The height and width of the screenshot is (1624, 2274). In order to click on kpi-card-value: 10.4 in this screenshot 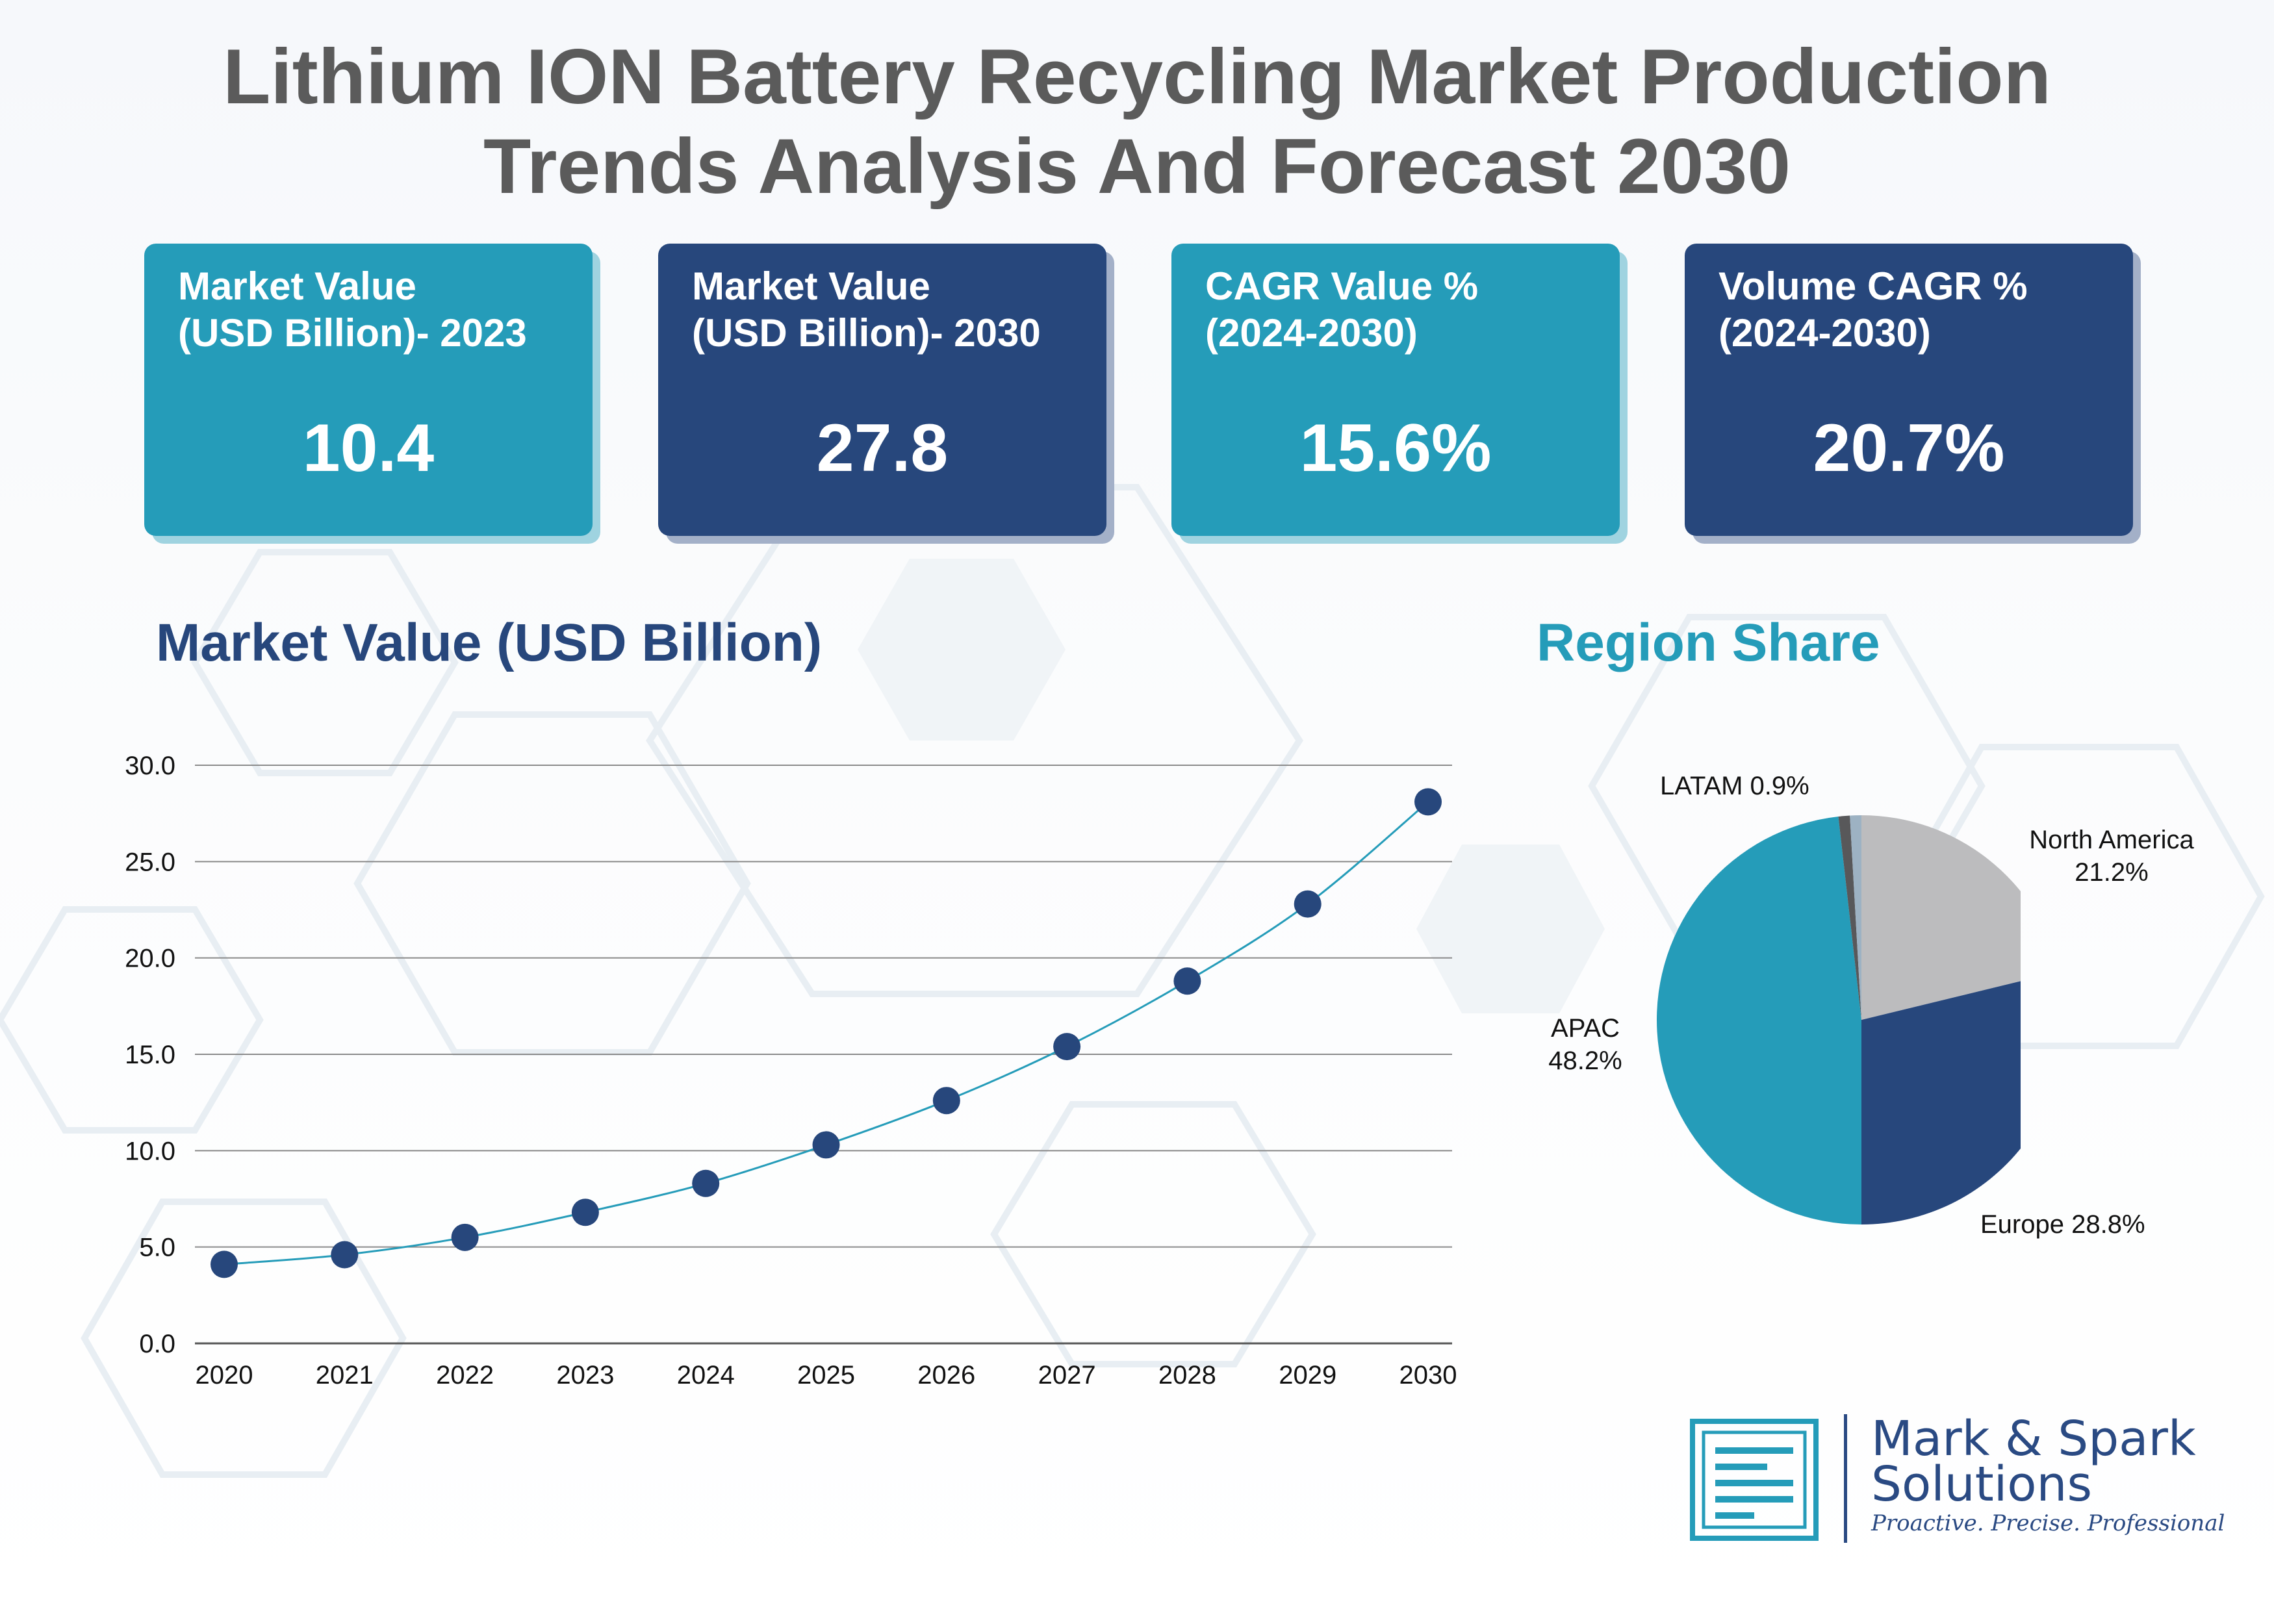, I will do `click(368, 448)`.